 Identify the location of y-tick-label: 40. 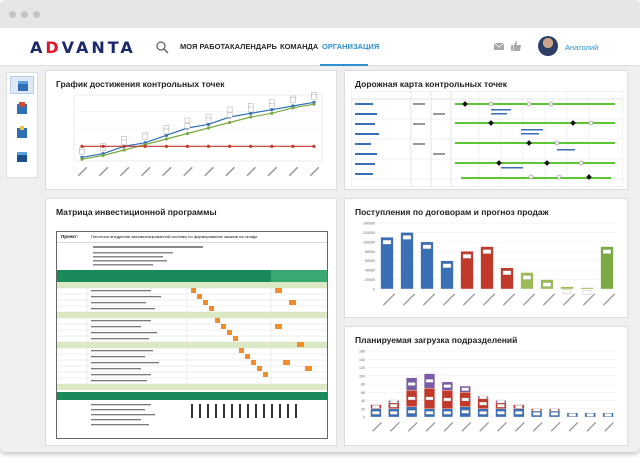
(363, 401).